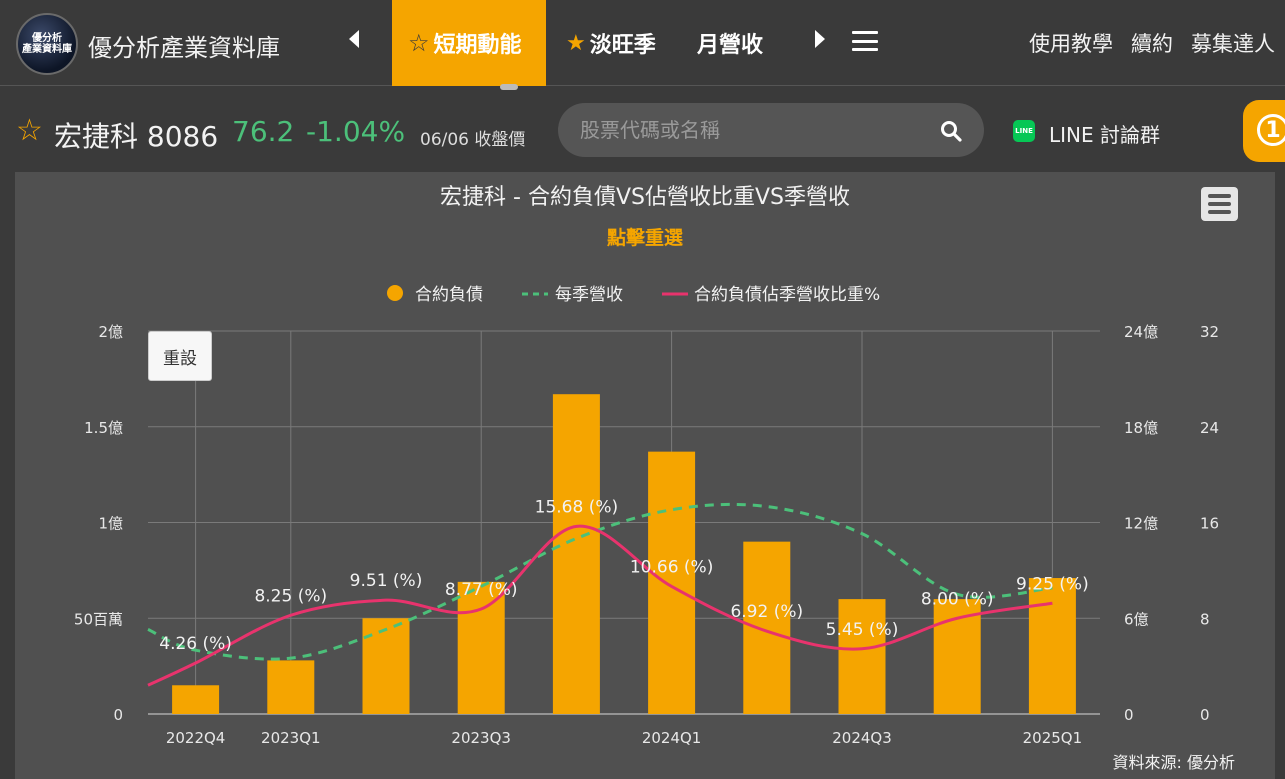 The width and height of the screenshot is (1285, 779). I want to click on link-tutorial: 使用教學, so click(1071, 44).